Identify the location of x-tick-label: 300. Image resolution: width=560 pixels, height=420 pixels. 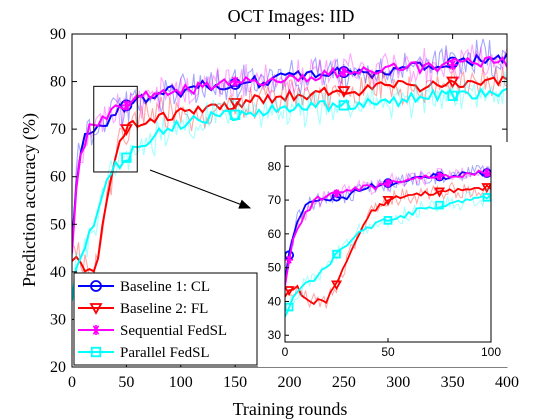
(398, 382).